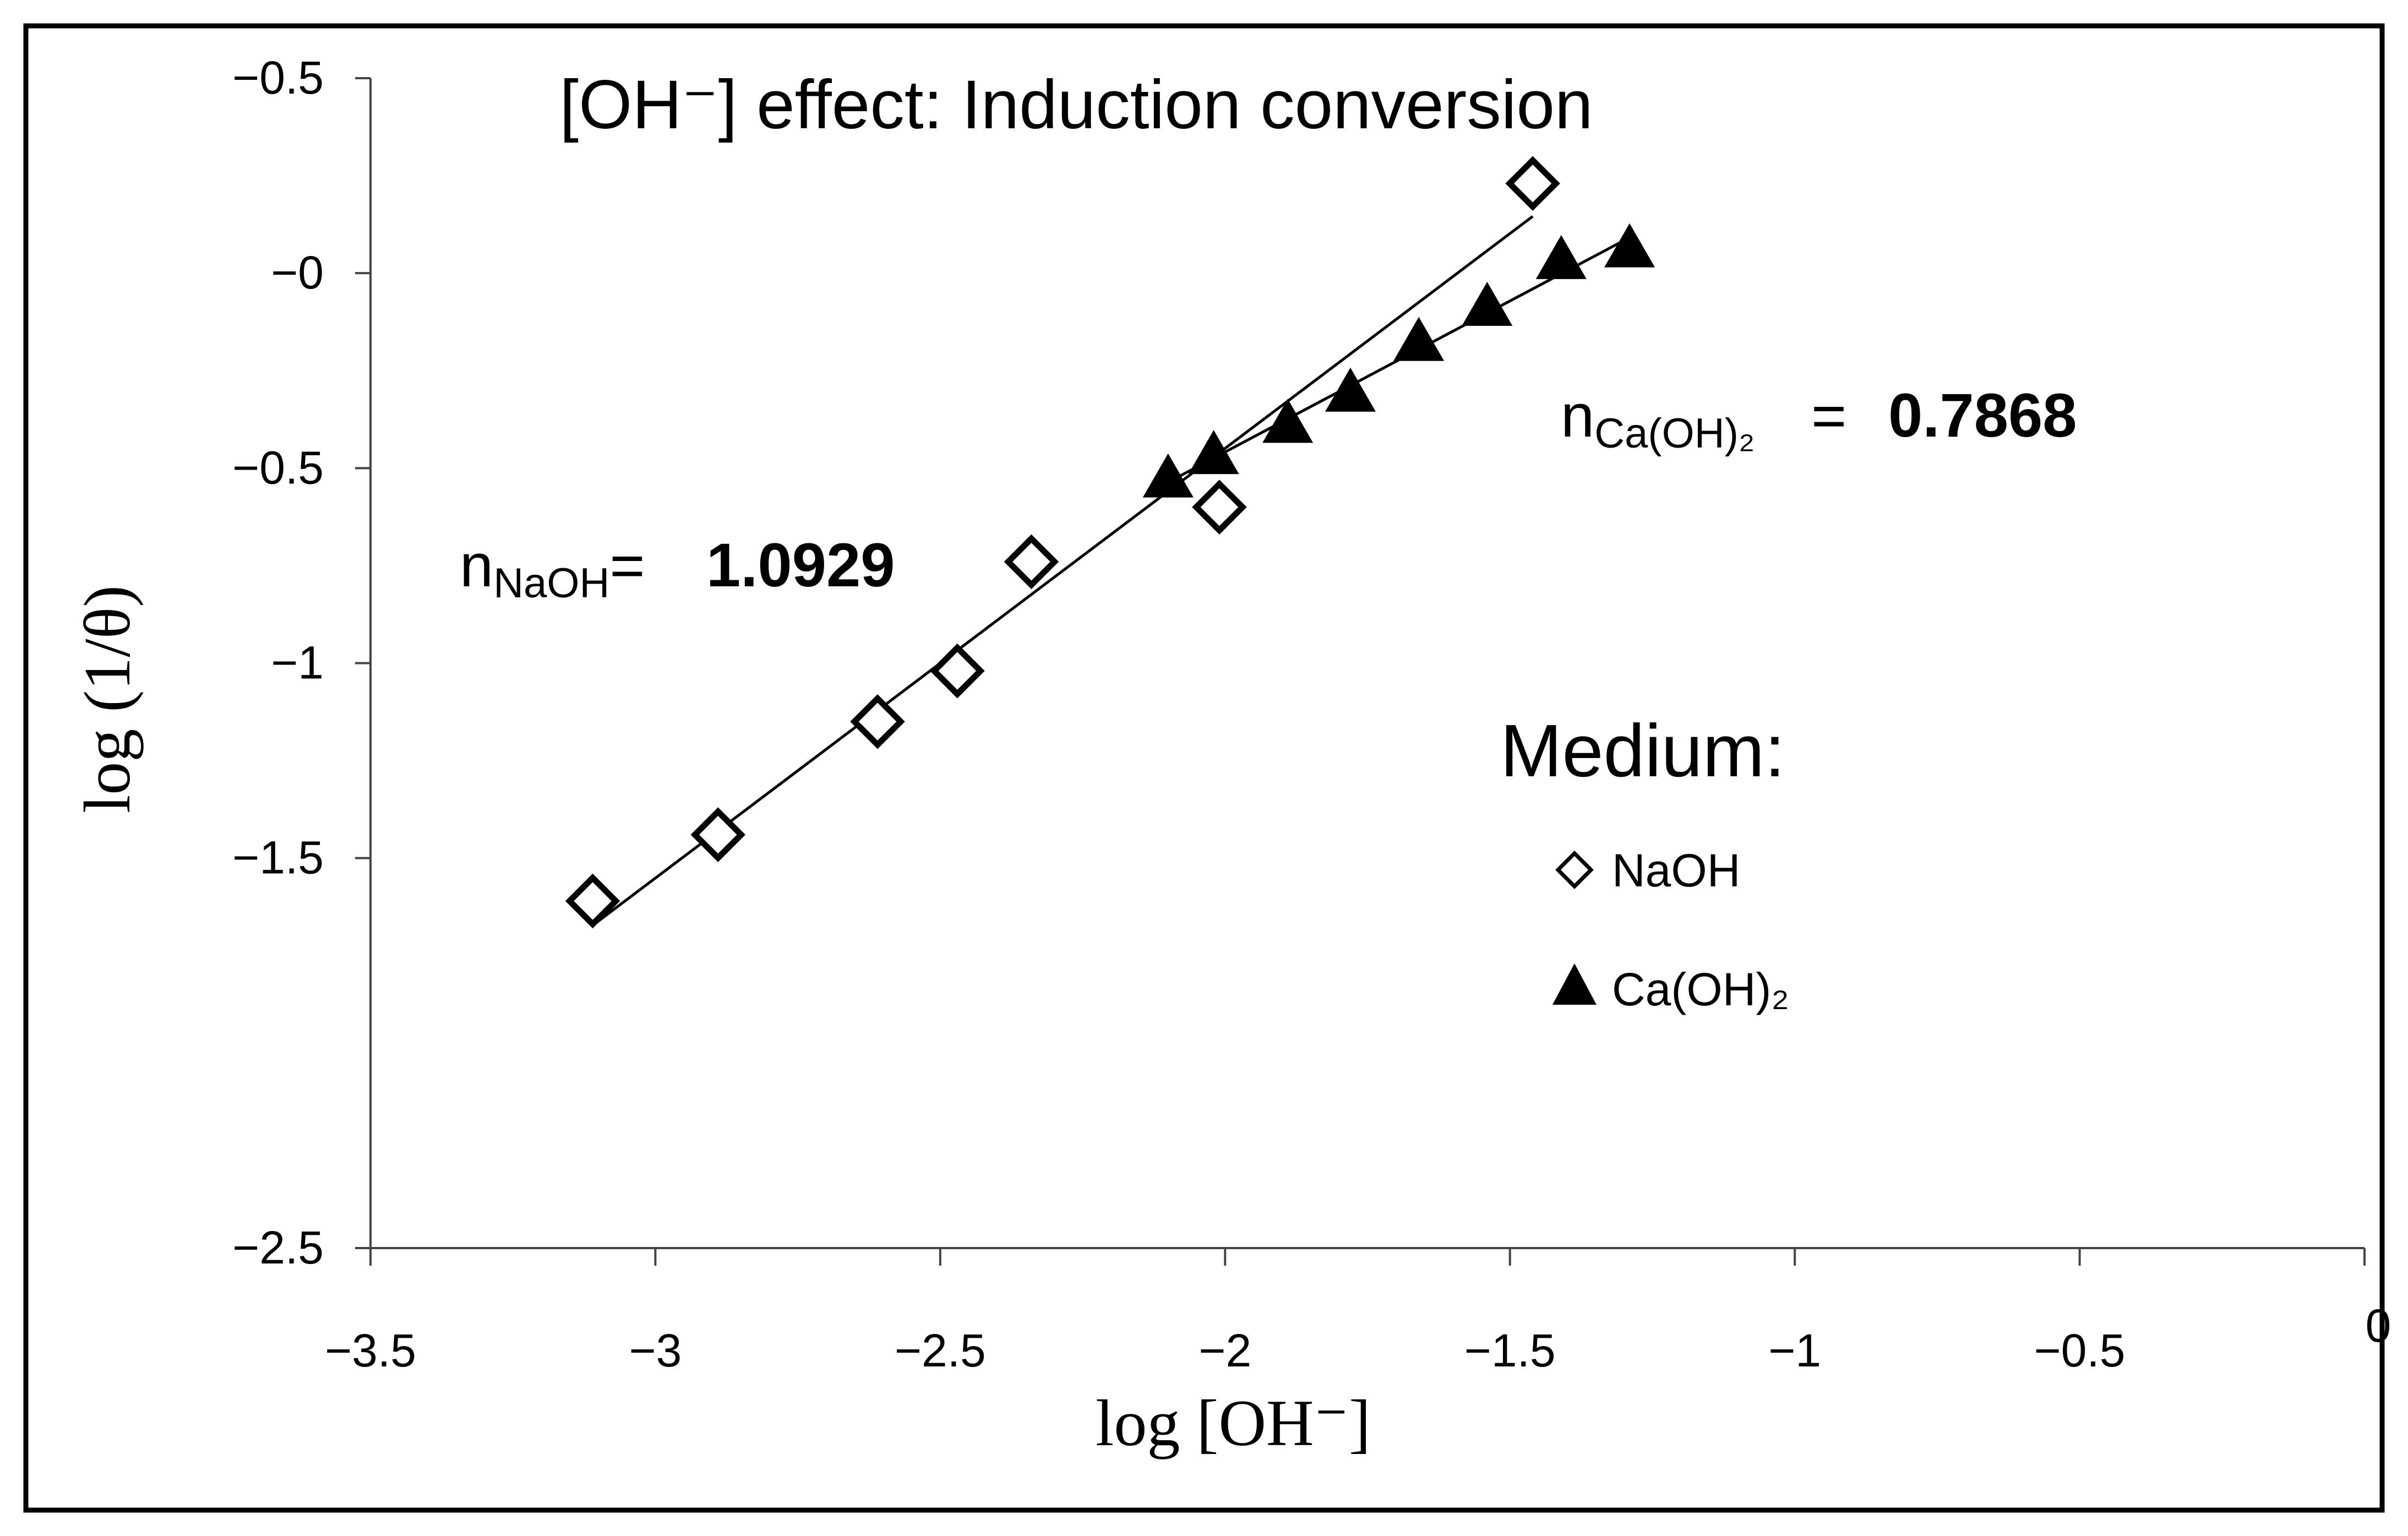  Describe the element at coordinates (2378, 1326) in the screenshot. I see `x-tick-label: 0` at that location.